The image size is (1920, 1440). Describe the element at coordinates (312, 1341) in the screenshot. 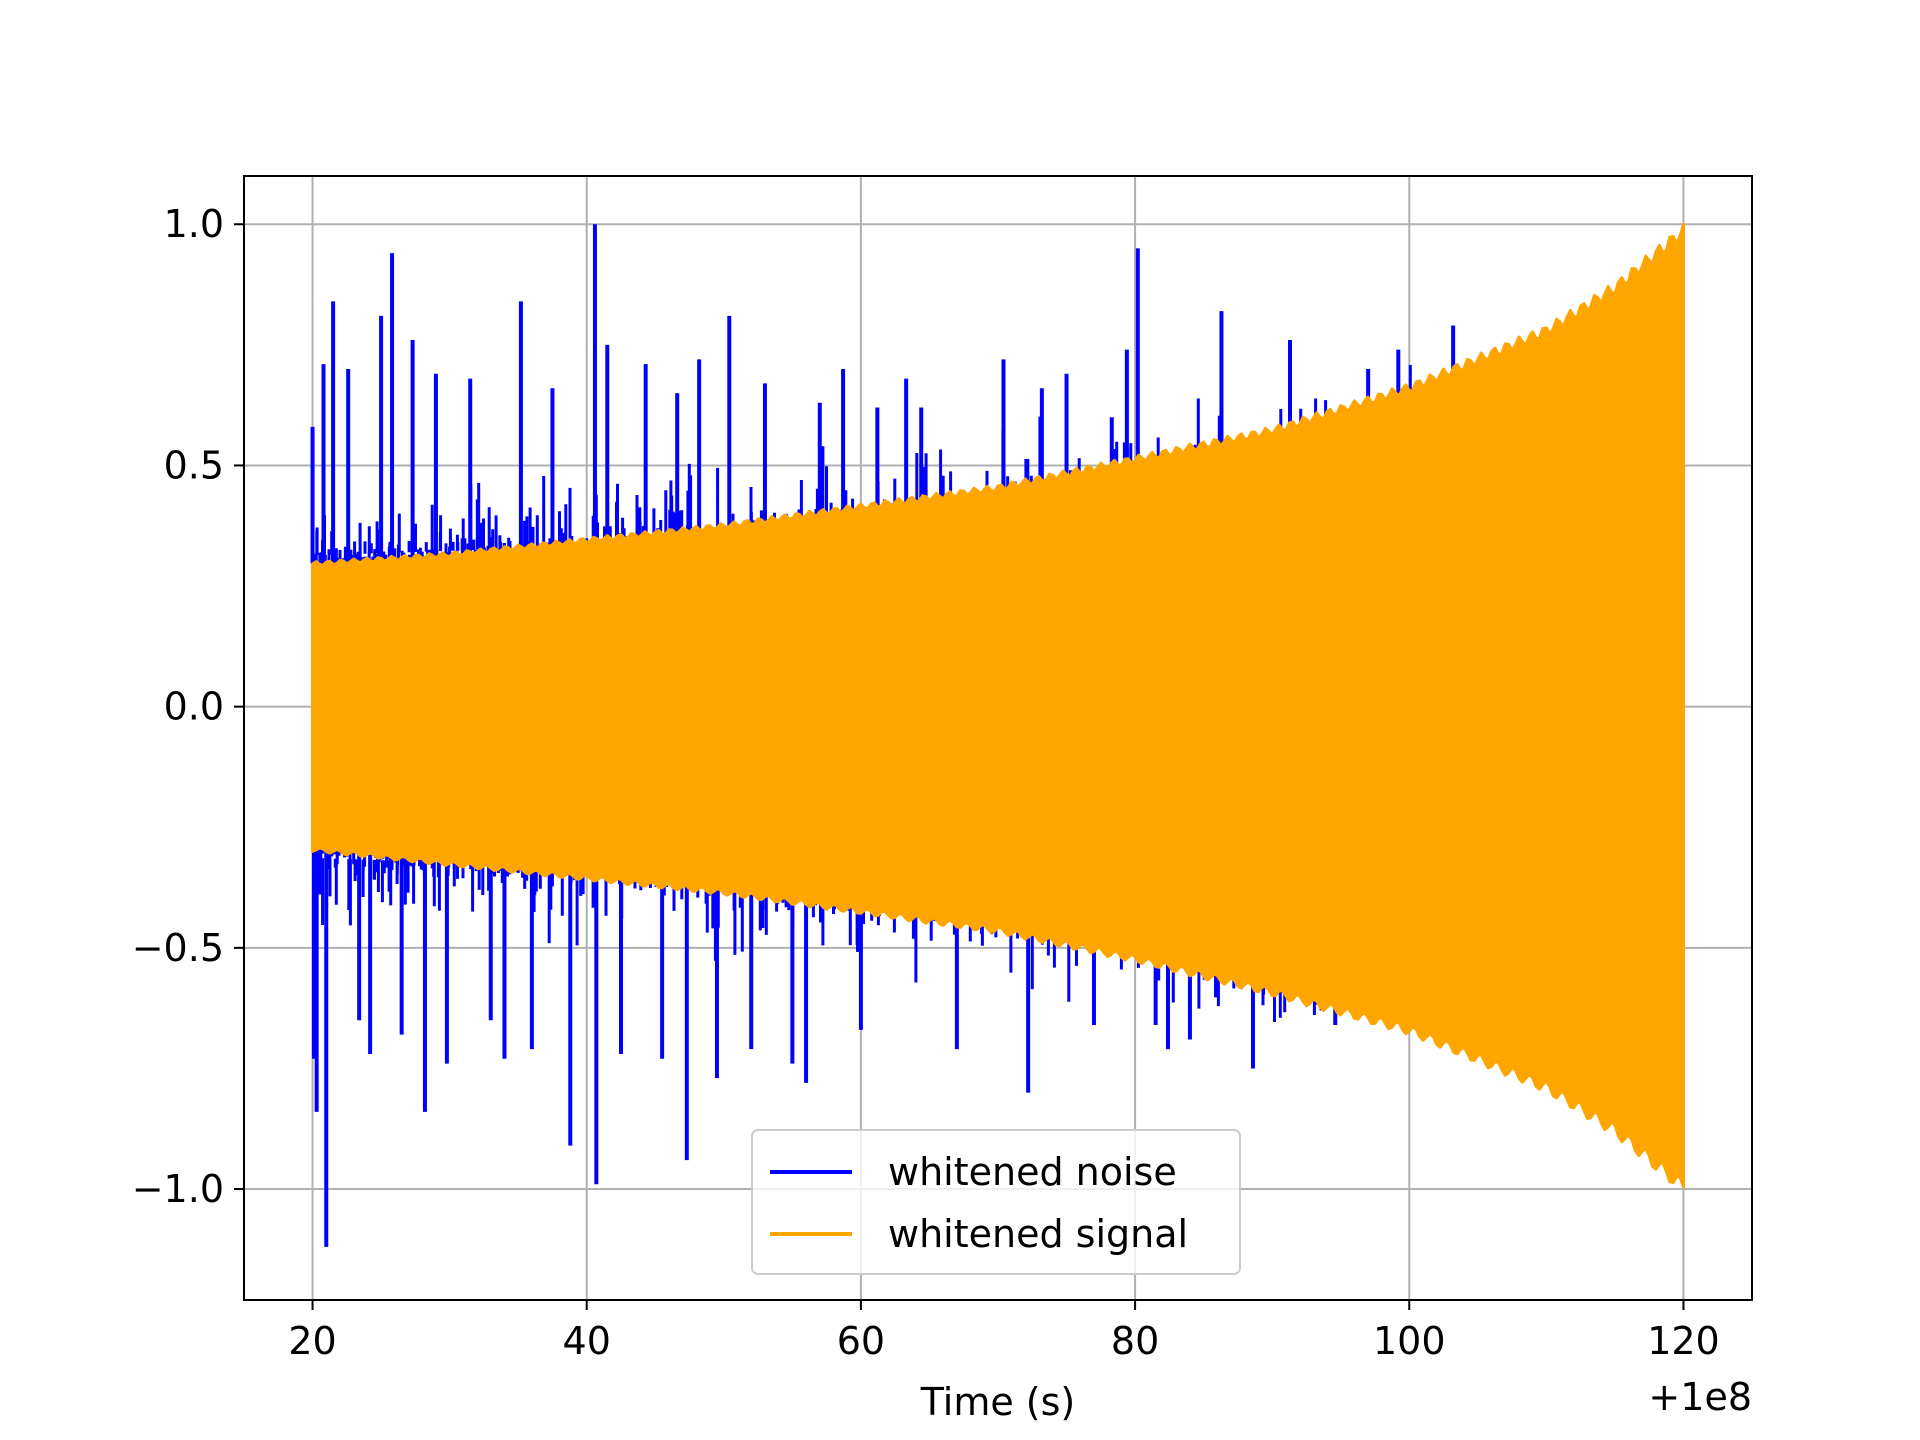

I see `x-tick-label: 20` at that location.